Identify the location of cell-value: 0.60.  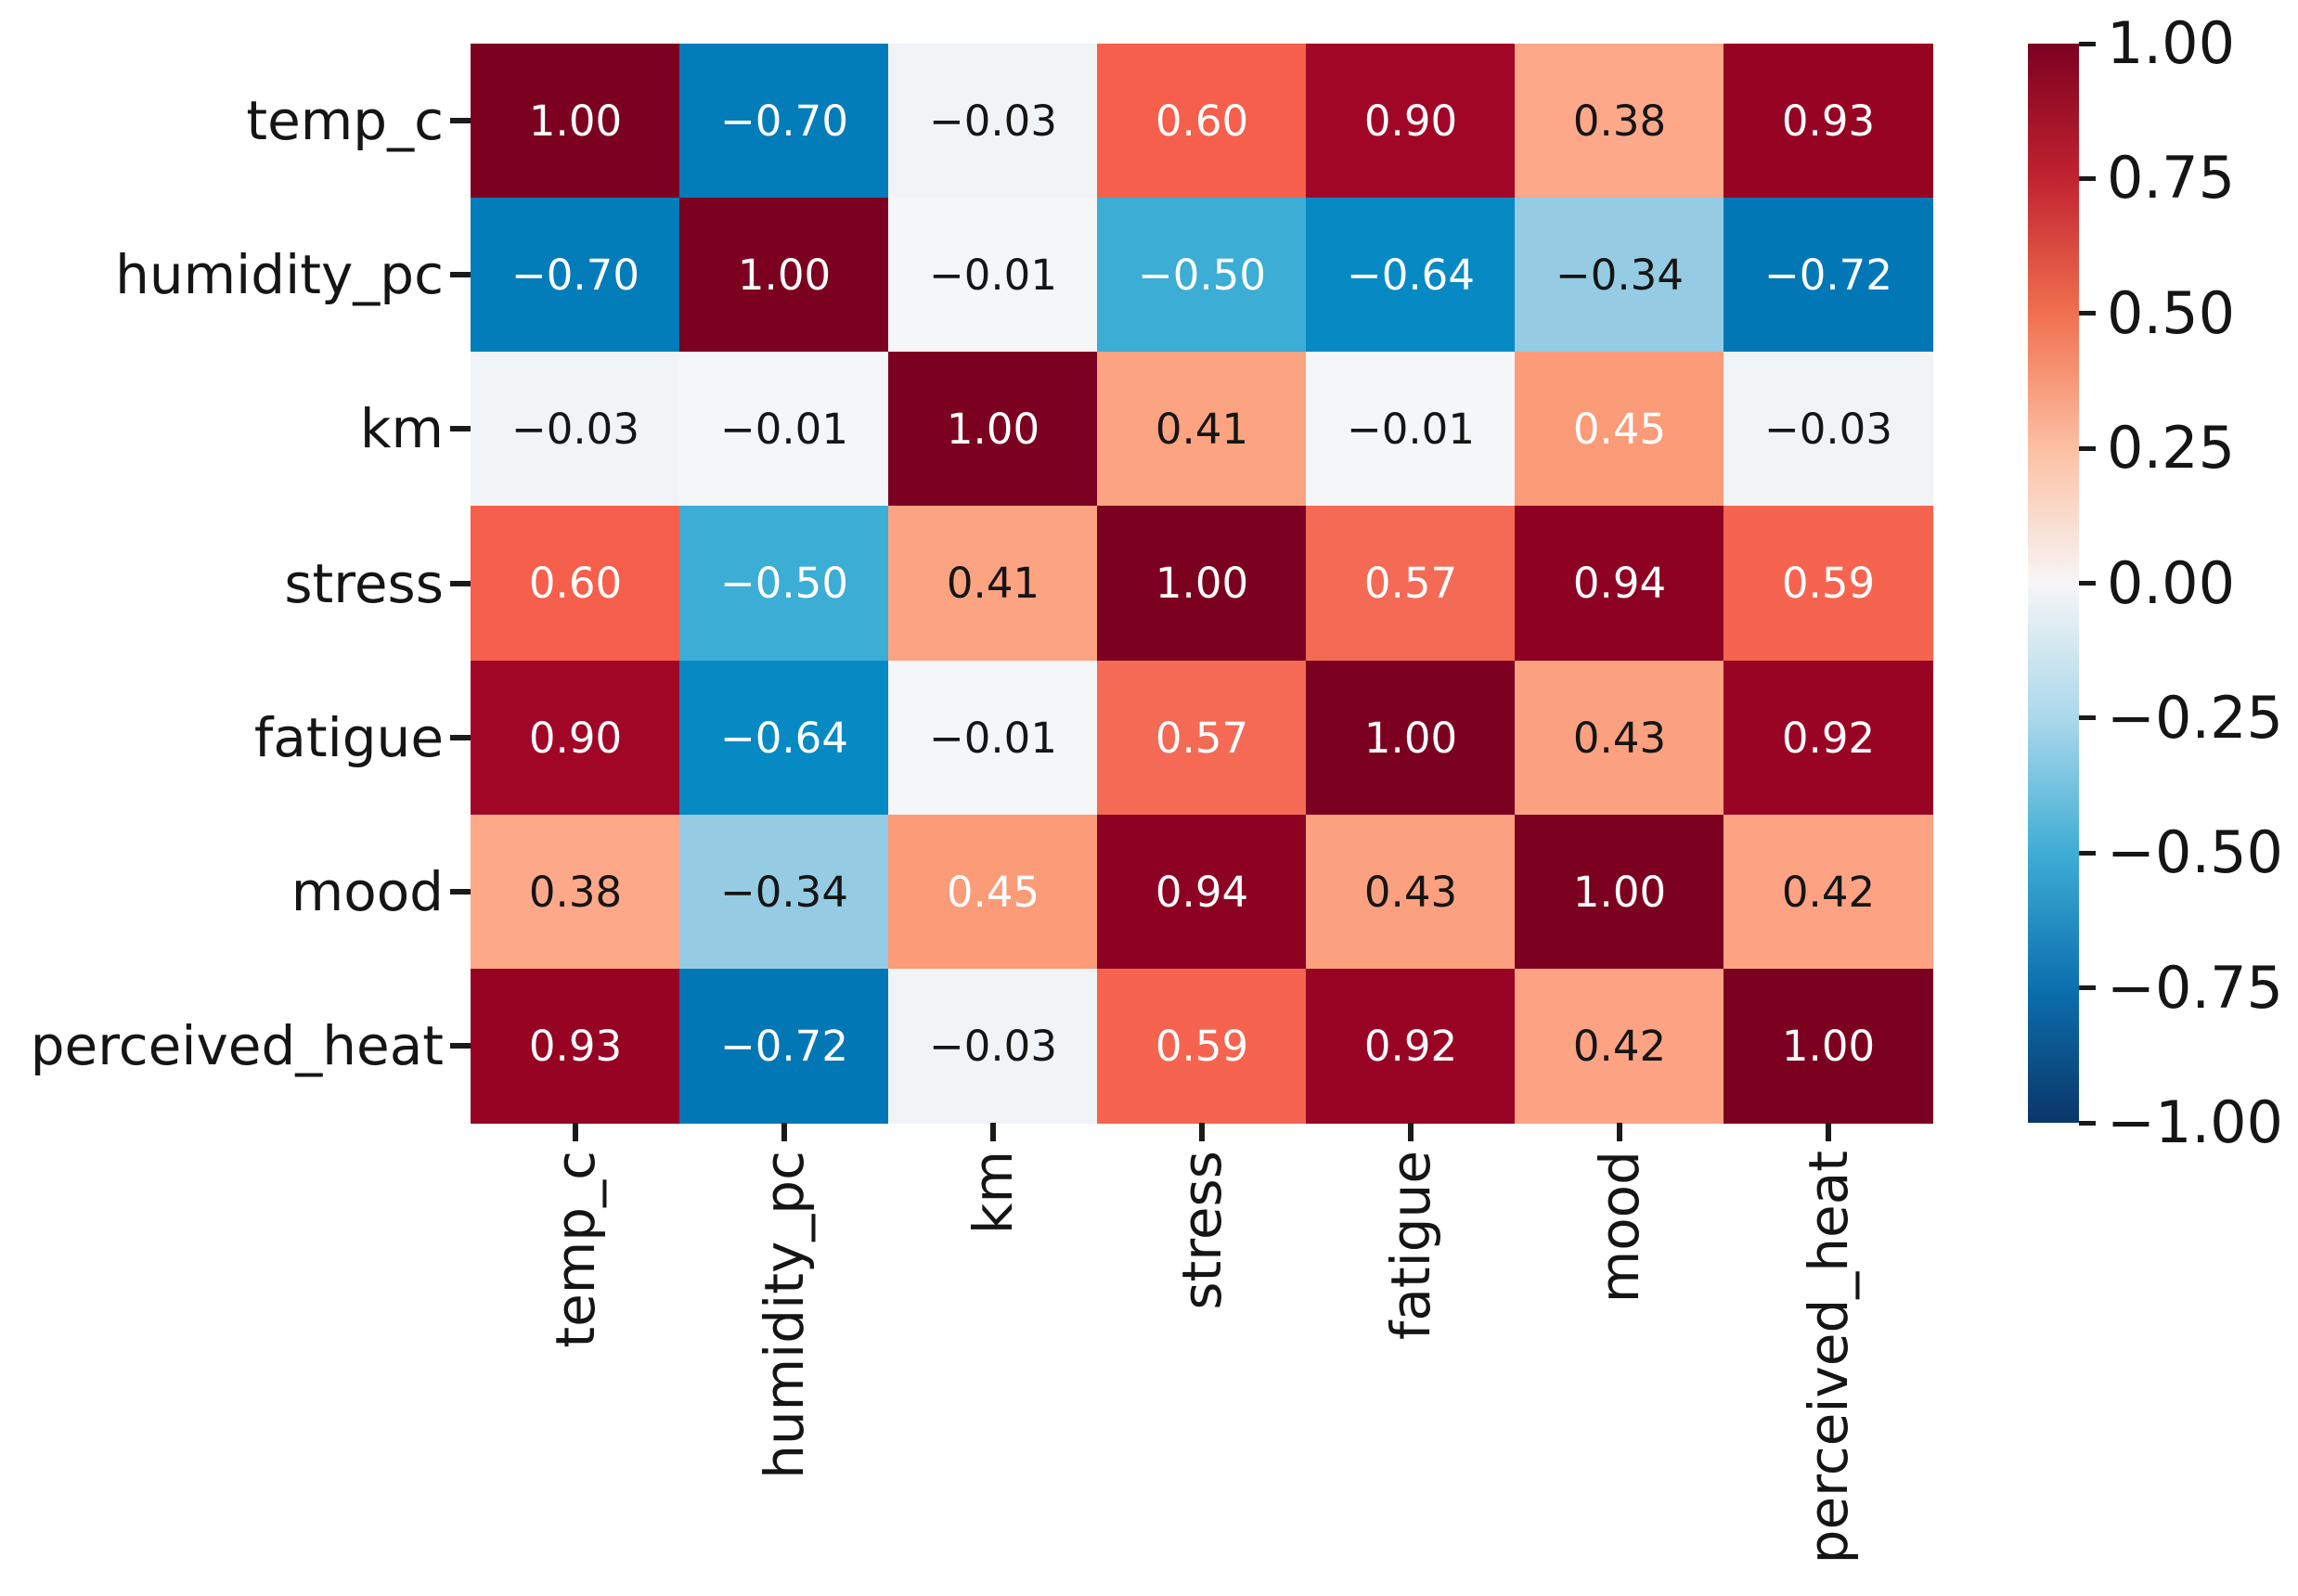
(1202, 122).